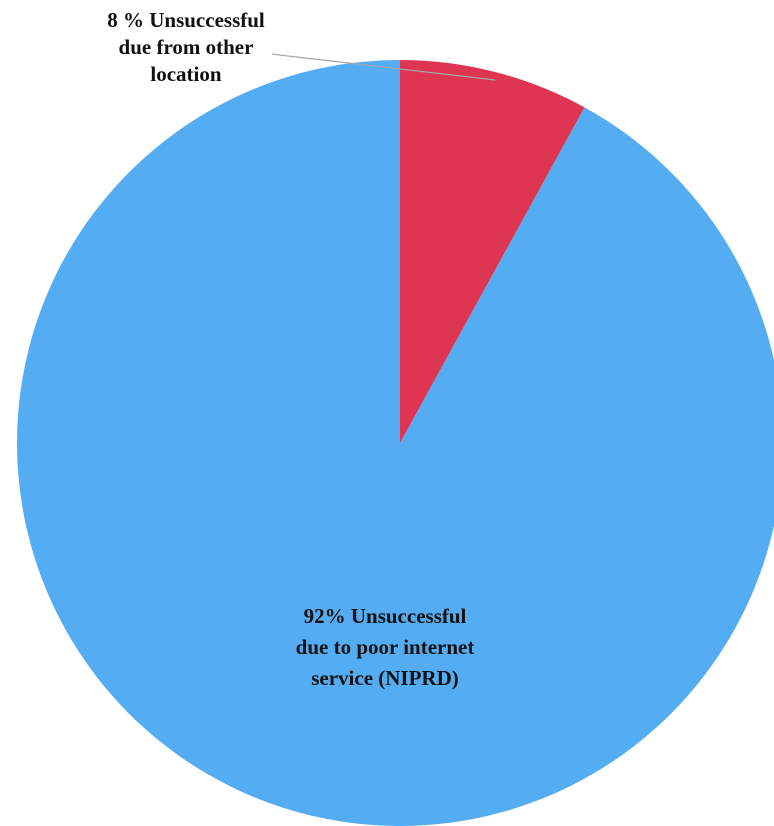 Image resolution: width=774 pixels, height=826 pixels. I want to click on leader-lines, so click(383, 67).